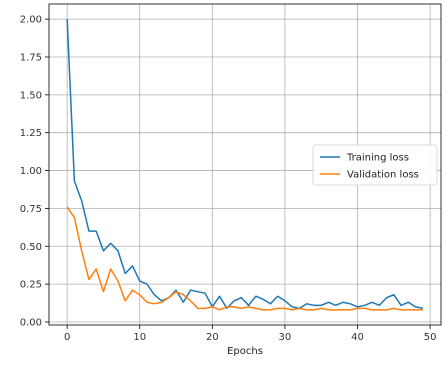 The image size is (445, 365). I want to click on y-tick-label: 1.75, so click(31, 57).